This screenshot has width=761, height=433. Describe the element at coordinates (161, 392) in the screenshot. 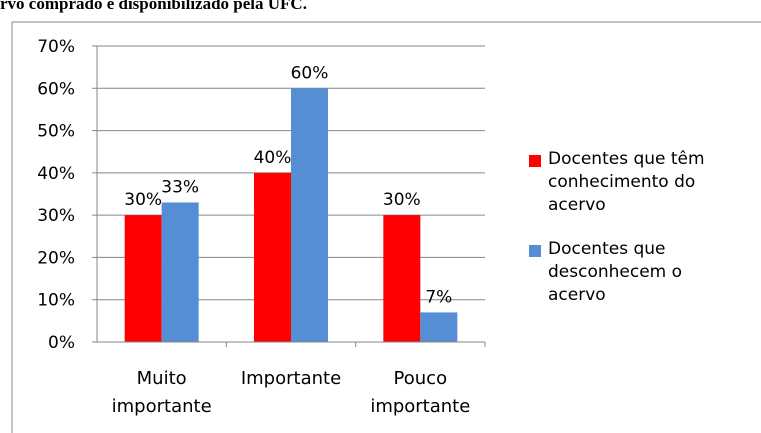

I see `x-tick-label: Muito importante` at that location.